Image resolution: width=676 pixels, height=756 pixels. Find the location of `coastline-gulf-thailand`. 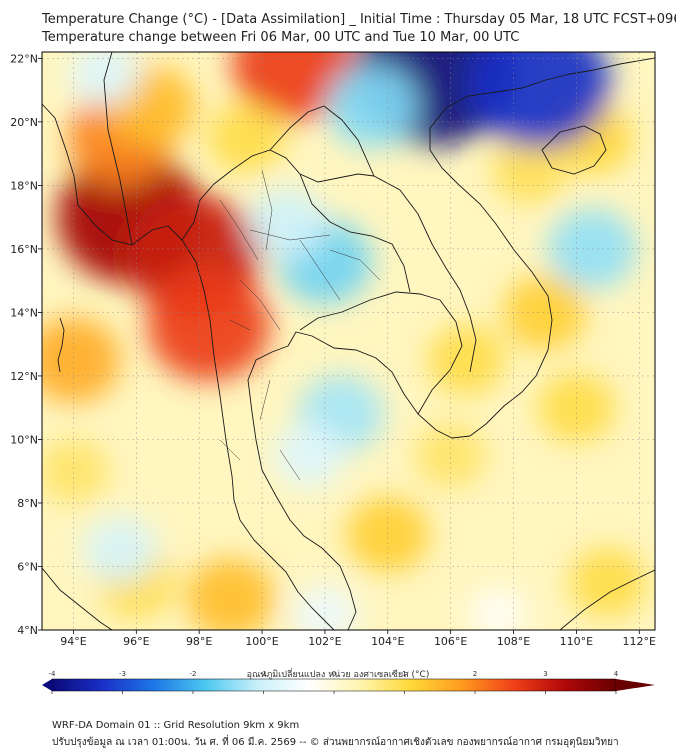

coastline-gulf-thailand is located at coordinates (379, 385).